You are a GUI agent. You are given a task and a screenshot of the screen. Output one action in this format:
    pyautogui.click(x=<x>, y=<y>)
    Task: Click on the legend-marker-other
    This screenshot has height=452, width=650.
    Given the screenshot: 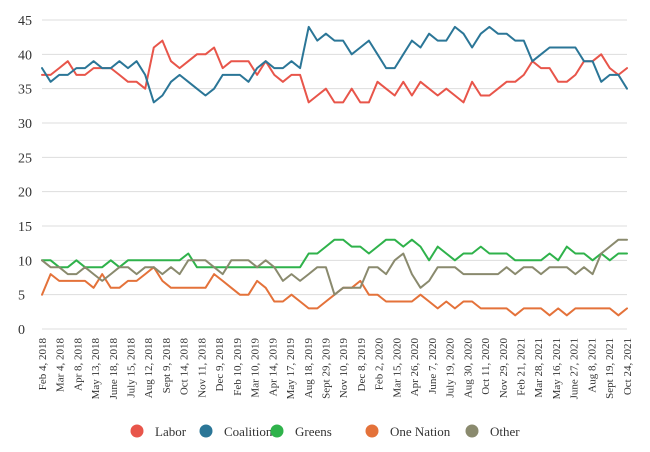 What is the action you would take?
    pyautogui.click(x=472, y=431)
    